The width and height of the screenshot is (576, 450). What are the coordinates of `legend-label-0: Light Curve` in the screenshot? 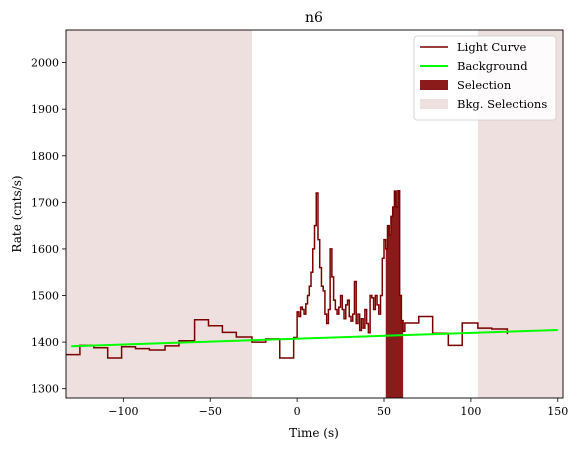 It's located at (492, 47).